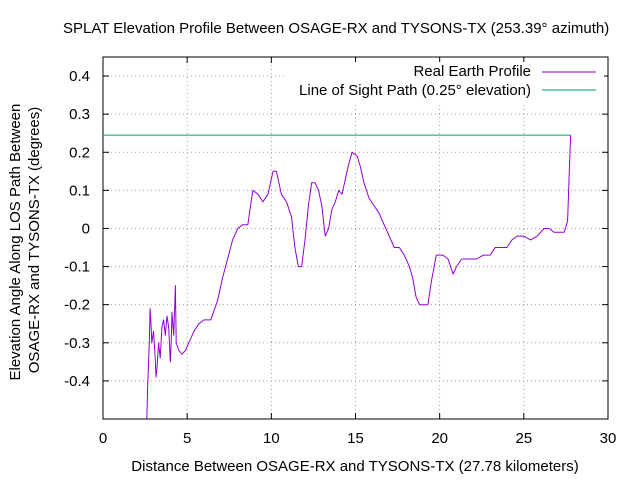 The height and width of the screenshot is (480, 640). I want to click on x-tick-label: 5, so click(187, 438).